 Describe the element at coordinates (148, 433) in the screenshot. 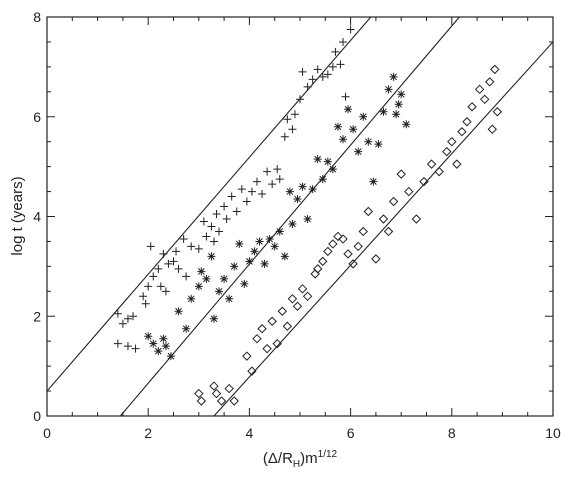

I see `x-tick-label: 2` at that location.